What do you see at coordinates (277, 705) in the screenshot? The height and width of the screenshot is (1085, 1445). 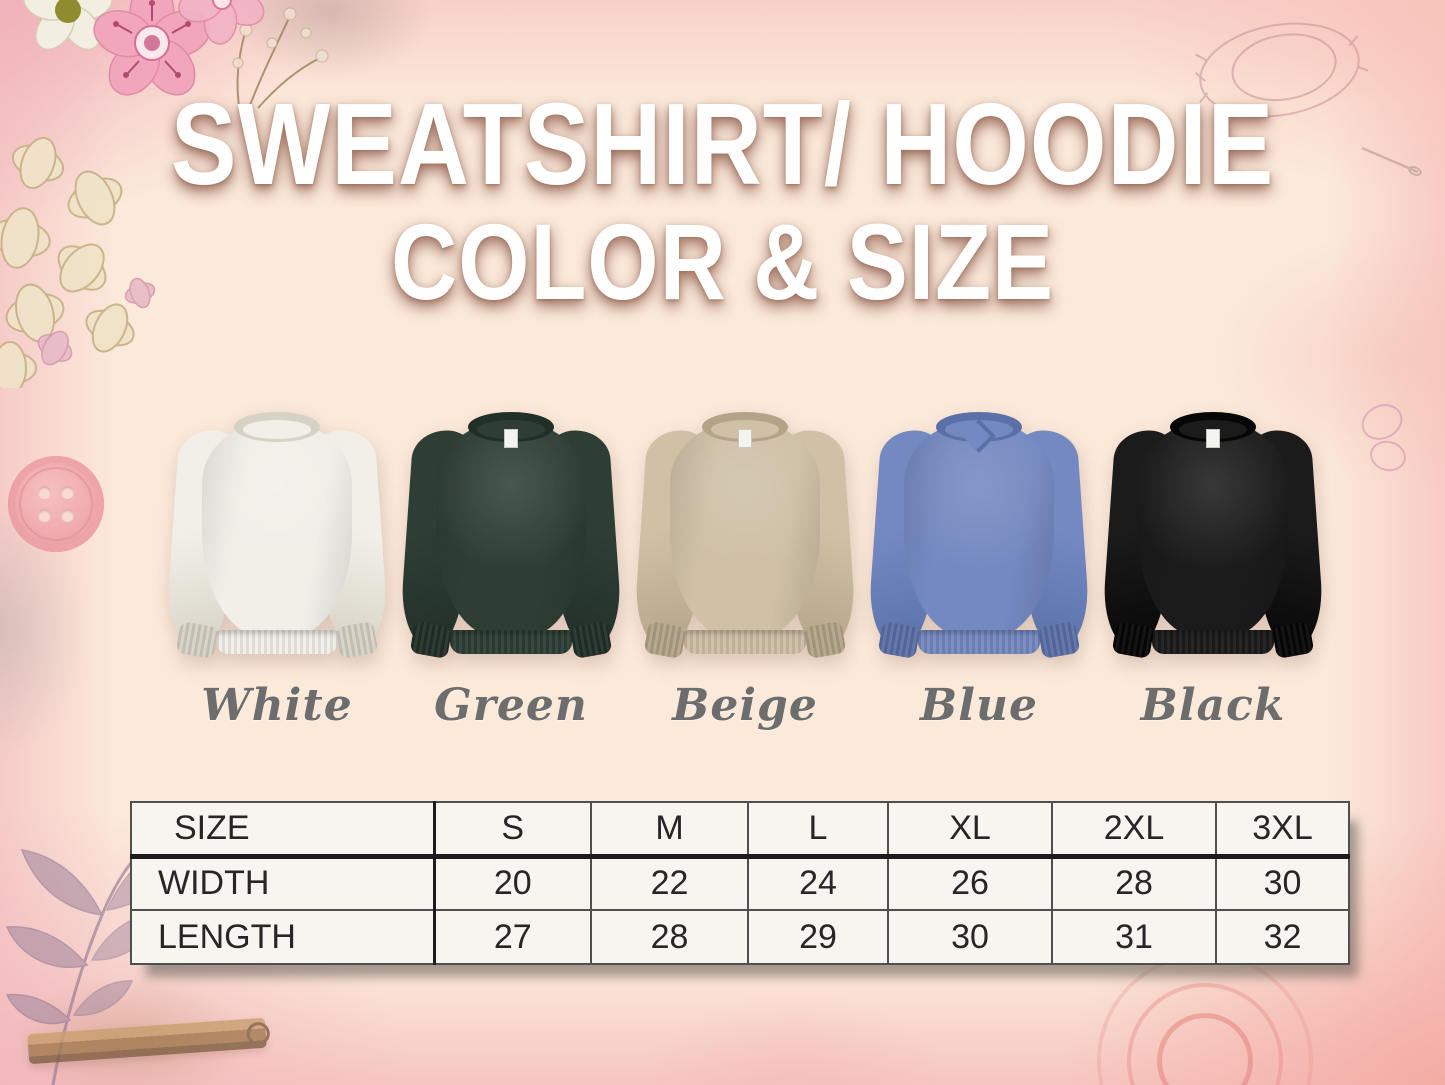 I see `color-label: White` at bounding box center [277, 705].